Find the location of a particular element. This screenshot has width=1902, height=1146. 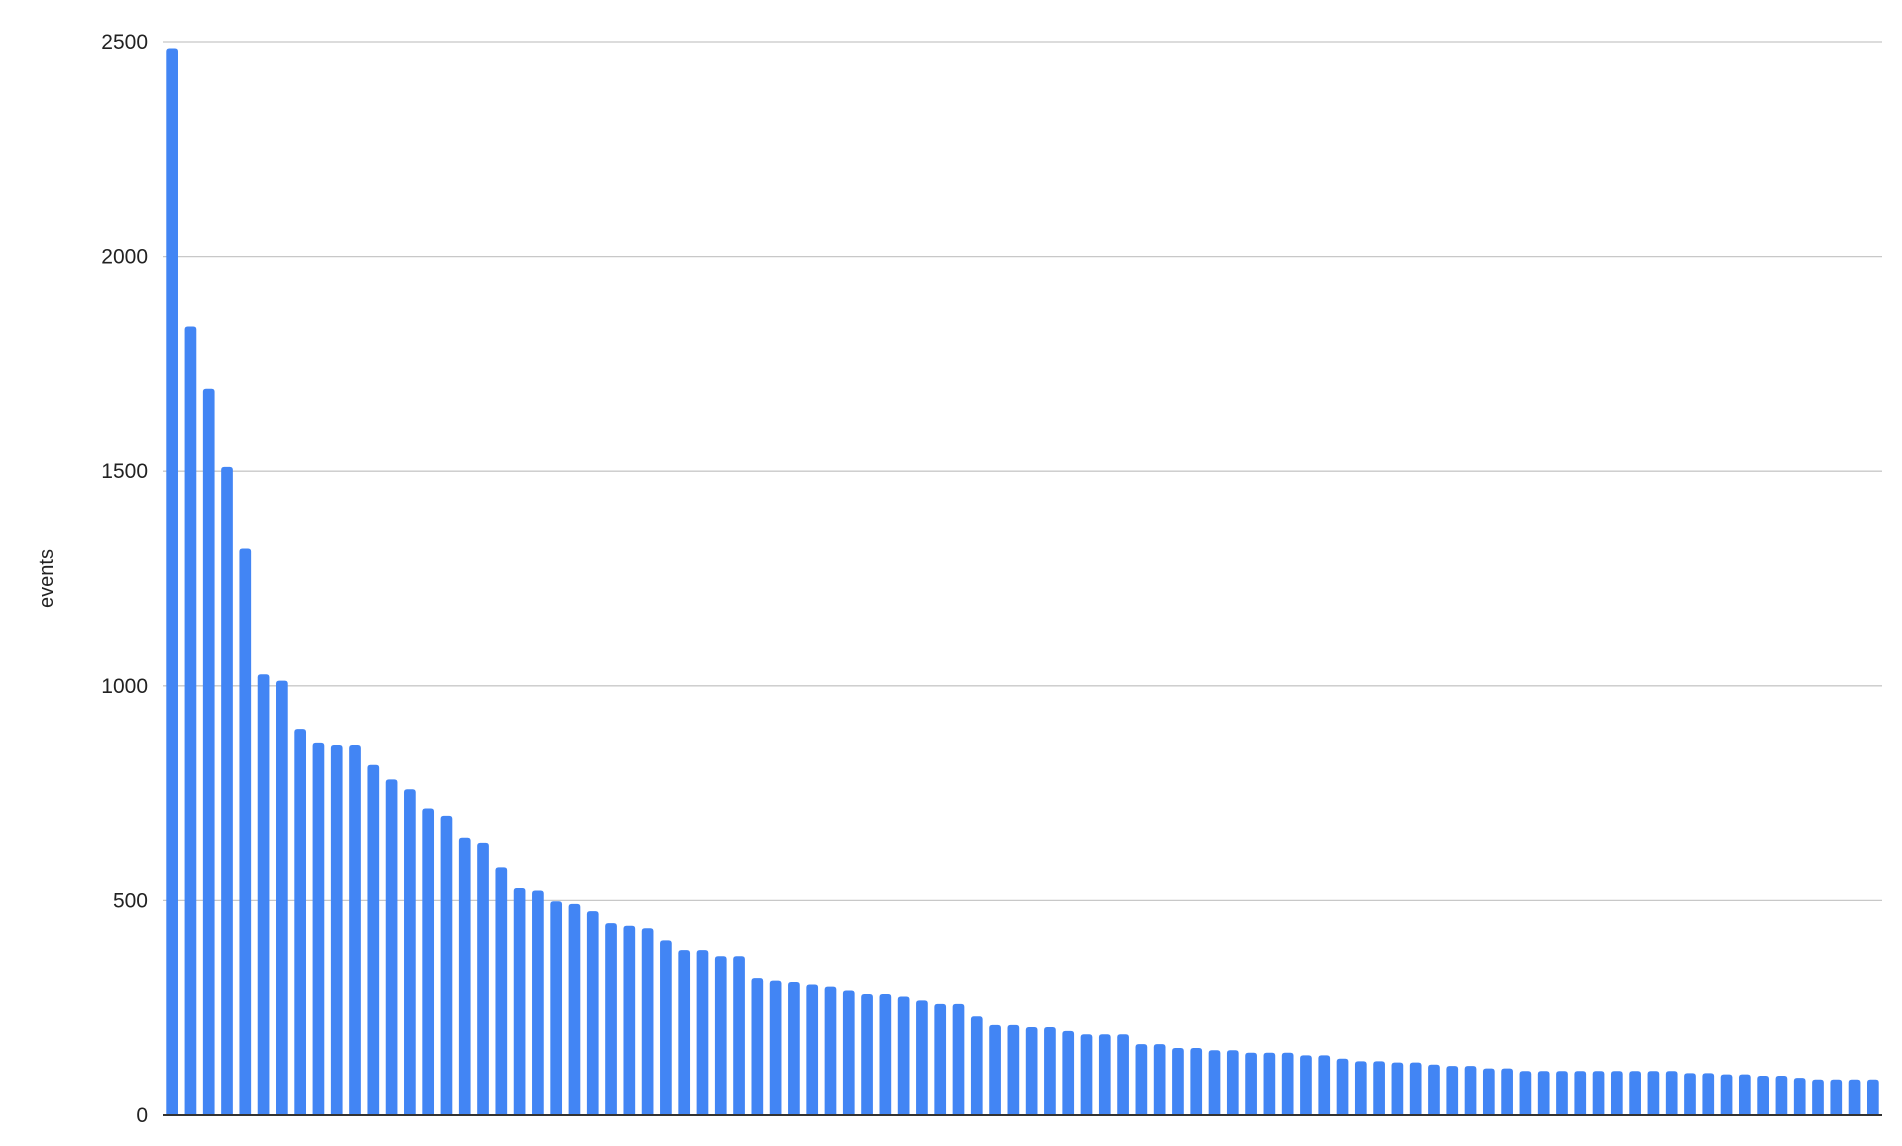

y-tick-label: 1000 is located at coordinates (124, 686).